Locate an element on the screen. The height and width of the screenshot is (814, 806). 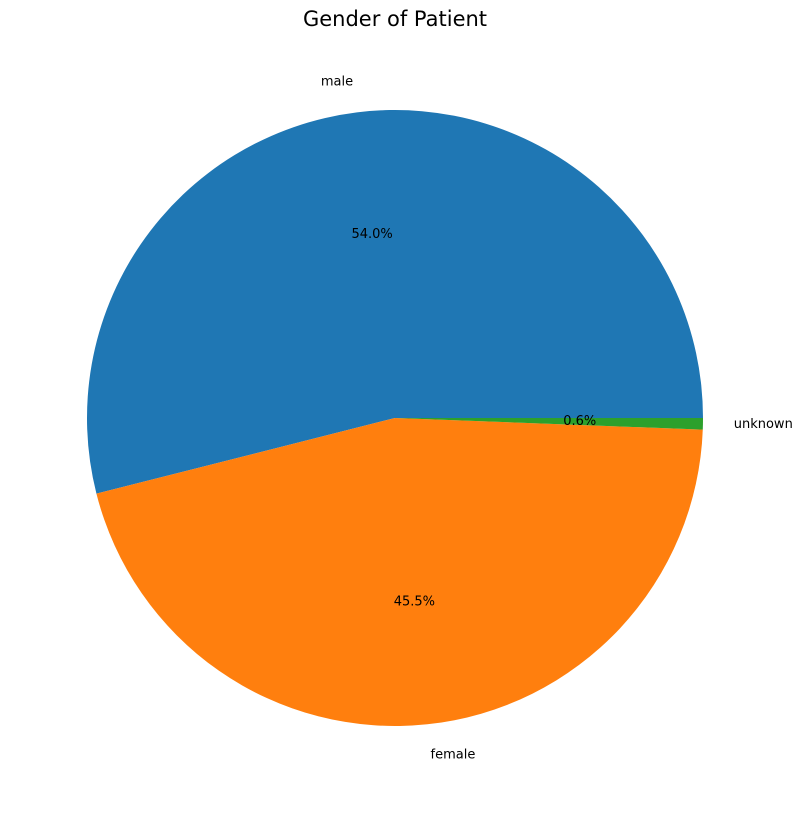
pie-slice-unknown is located at coordinates (549, 424).